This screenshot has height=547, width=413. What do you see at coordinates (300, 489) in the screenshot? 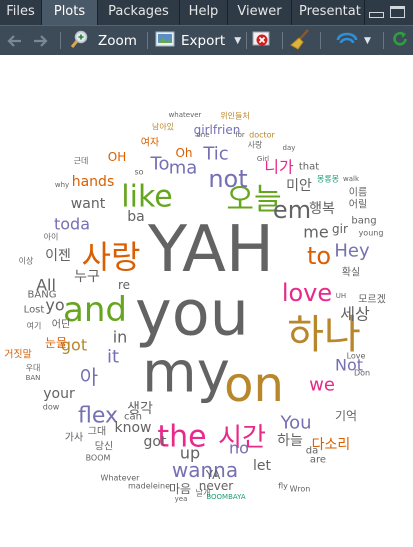
I see `cloud-word: Wron` at bounding box center [300, 489].